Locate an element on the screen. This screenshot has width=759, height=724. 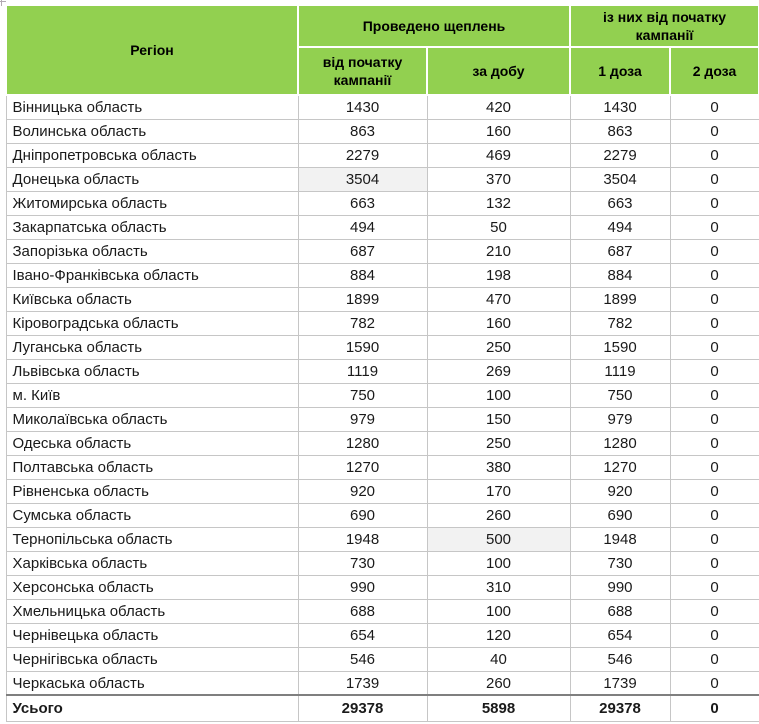
table-row: Черкаська область 1739 260 1739 0 is located at coordinates (382, 683).